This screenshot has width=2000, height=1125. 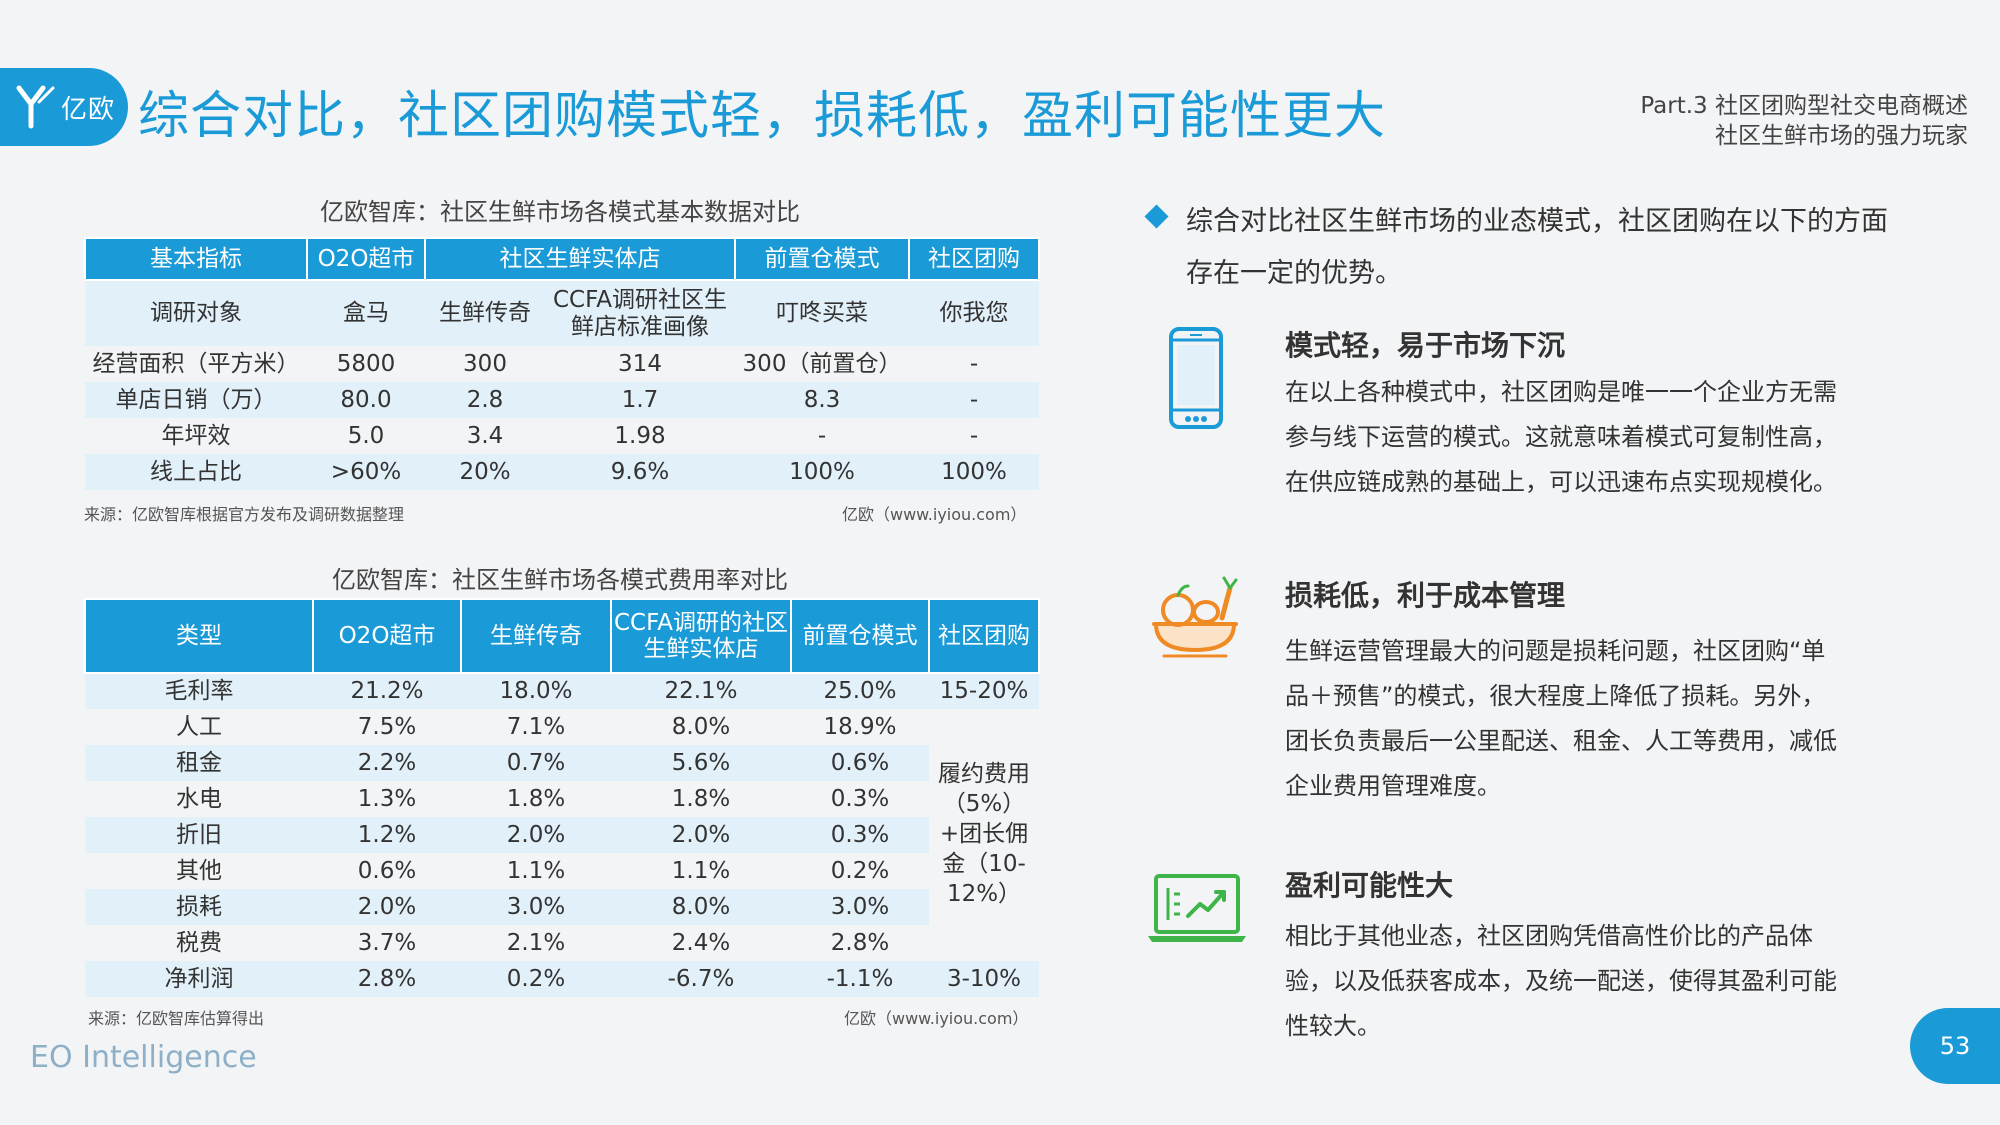 I want to click on section-sublabel: 社区生鲜市场的强力玩家, so click(x=1841, y=136).